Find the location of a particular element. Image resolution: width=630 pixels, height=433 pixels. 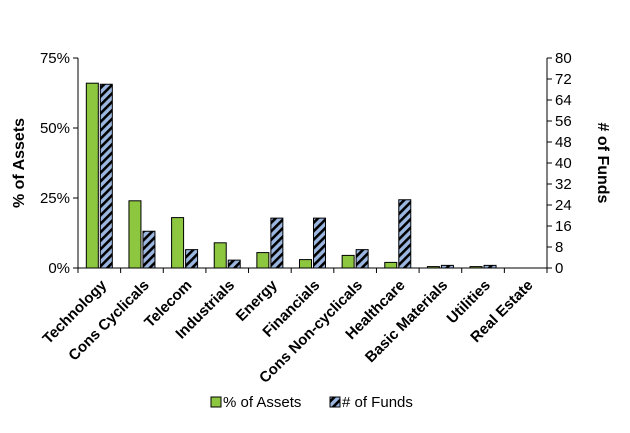

y-tick-right-label: 40 is located at coordinates (563, 163).